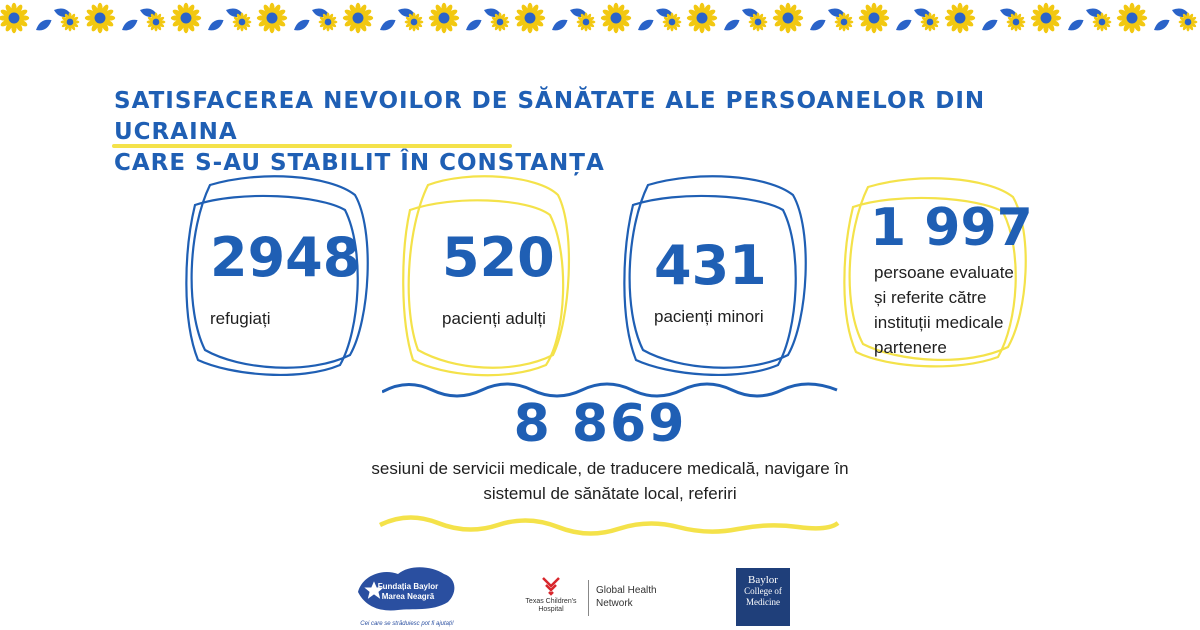 The image size is (1200, 630). What do you see at coordinates (600, 424) in the screenshot?
I see `summary-value: 8 869` at bounding box center [600, 424].